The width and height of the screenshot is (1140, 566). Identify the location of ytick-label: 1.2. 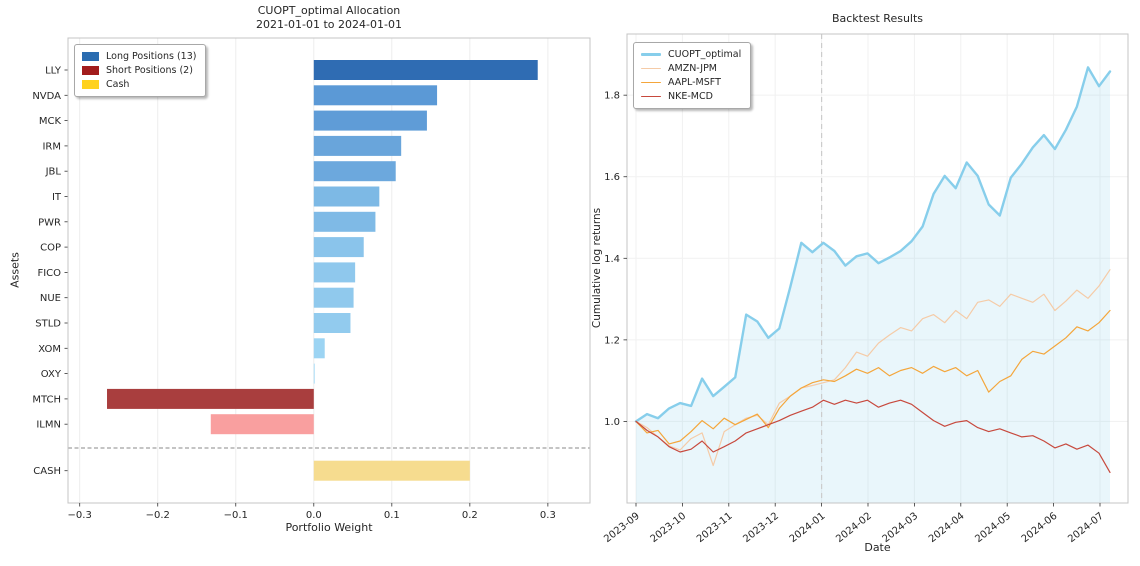
(612, 340).